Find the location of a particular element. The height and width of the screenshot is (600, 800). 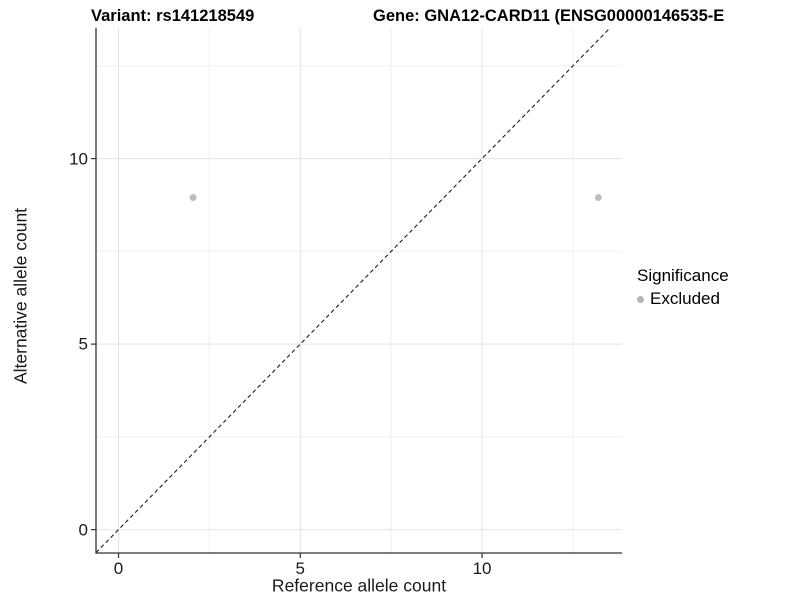

x-tick-label: 10 is located at coordinates (482, 568).